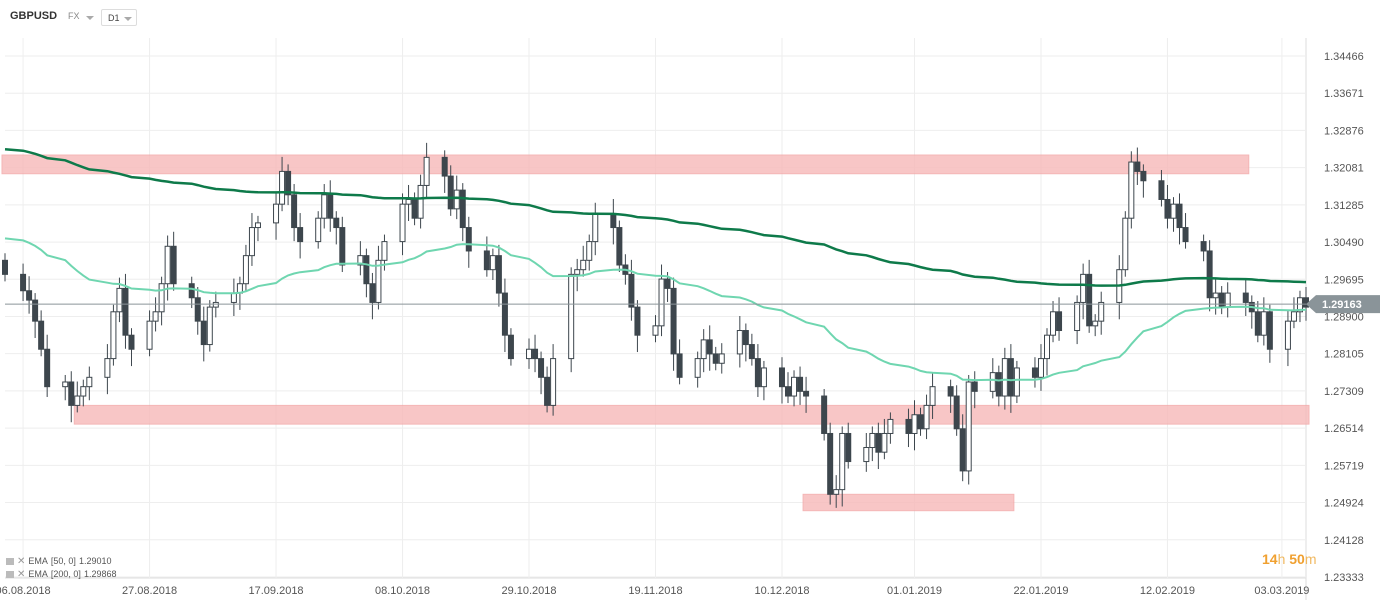 Image resolution: width=1387 pixels, height=606 pixels. What do you see at coordinates (1040, 591) in the screenshot?
I see `x-tick-label: 22.01.2019` at bounding box center [1040, 591].